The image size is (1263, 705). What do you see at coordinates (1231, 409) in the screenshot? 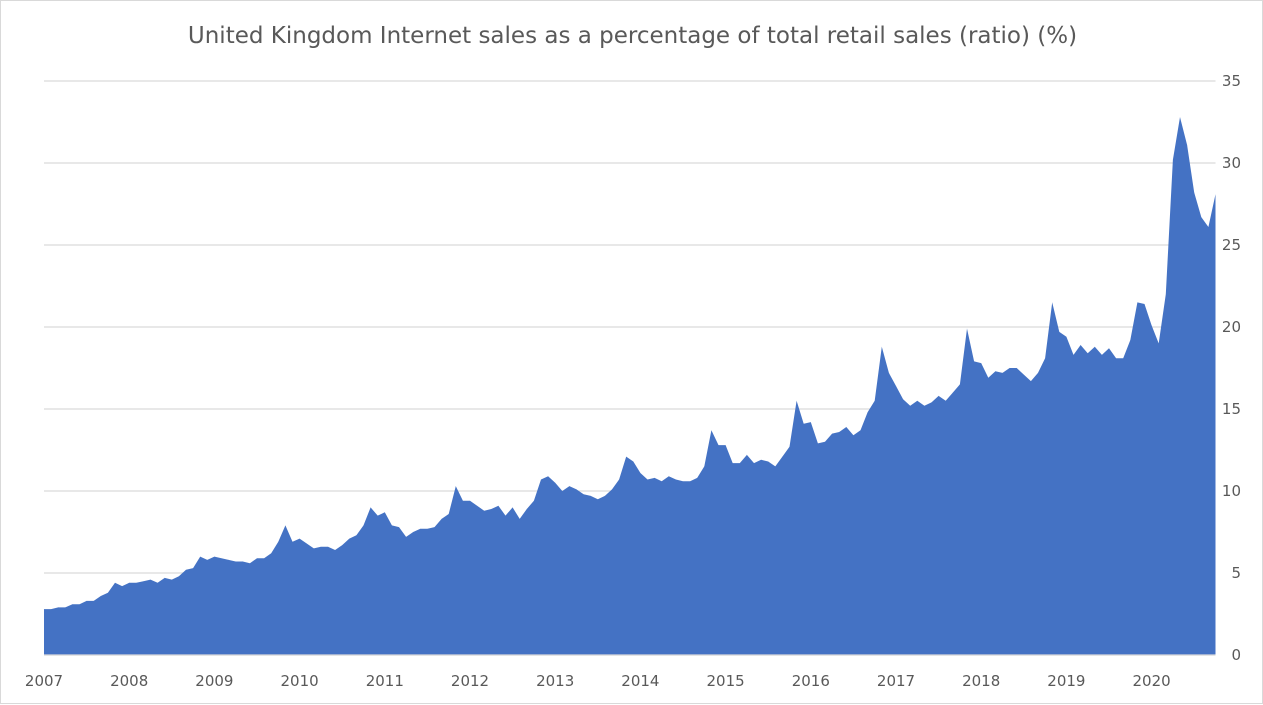
I see `y-tick-label: 15` at bounding box center [1231, 409].